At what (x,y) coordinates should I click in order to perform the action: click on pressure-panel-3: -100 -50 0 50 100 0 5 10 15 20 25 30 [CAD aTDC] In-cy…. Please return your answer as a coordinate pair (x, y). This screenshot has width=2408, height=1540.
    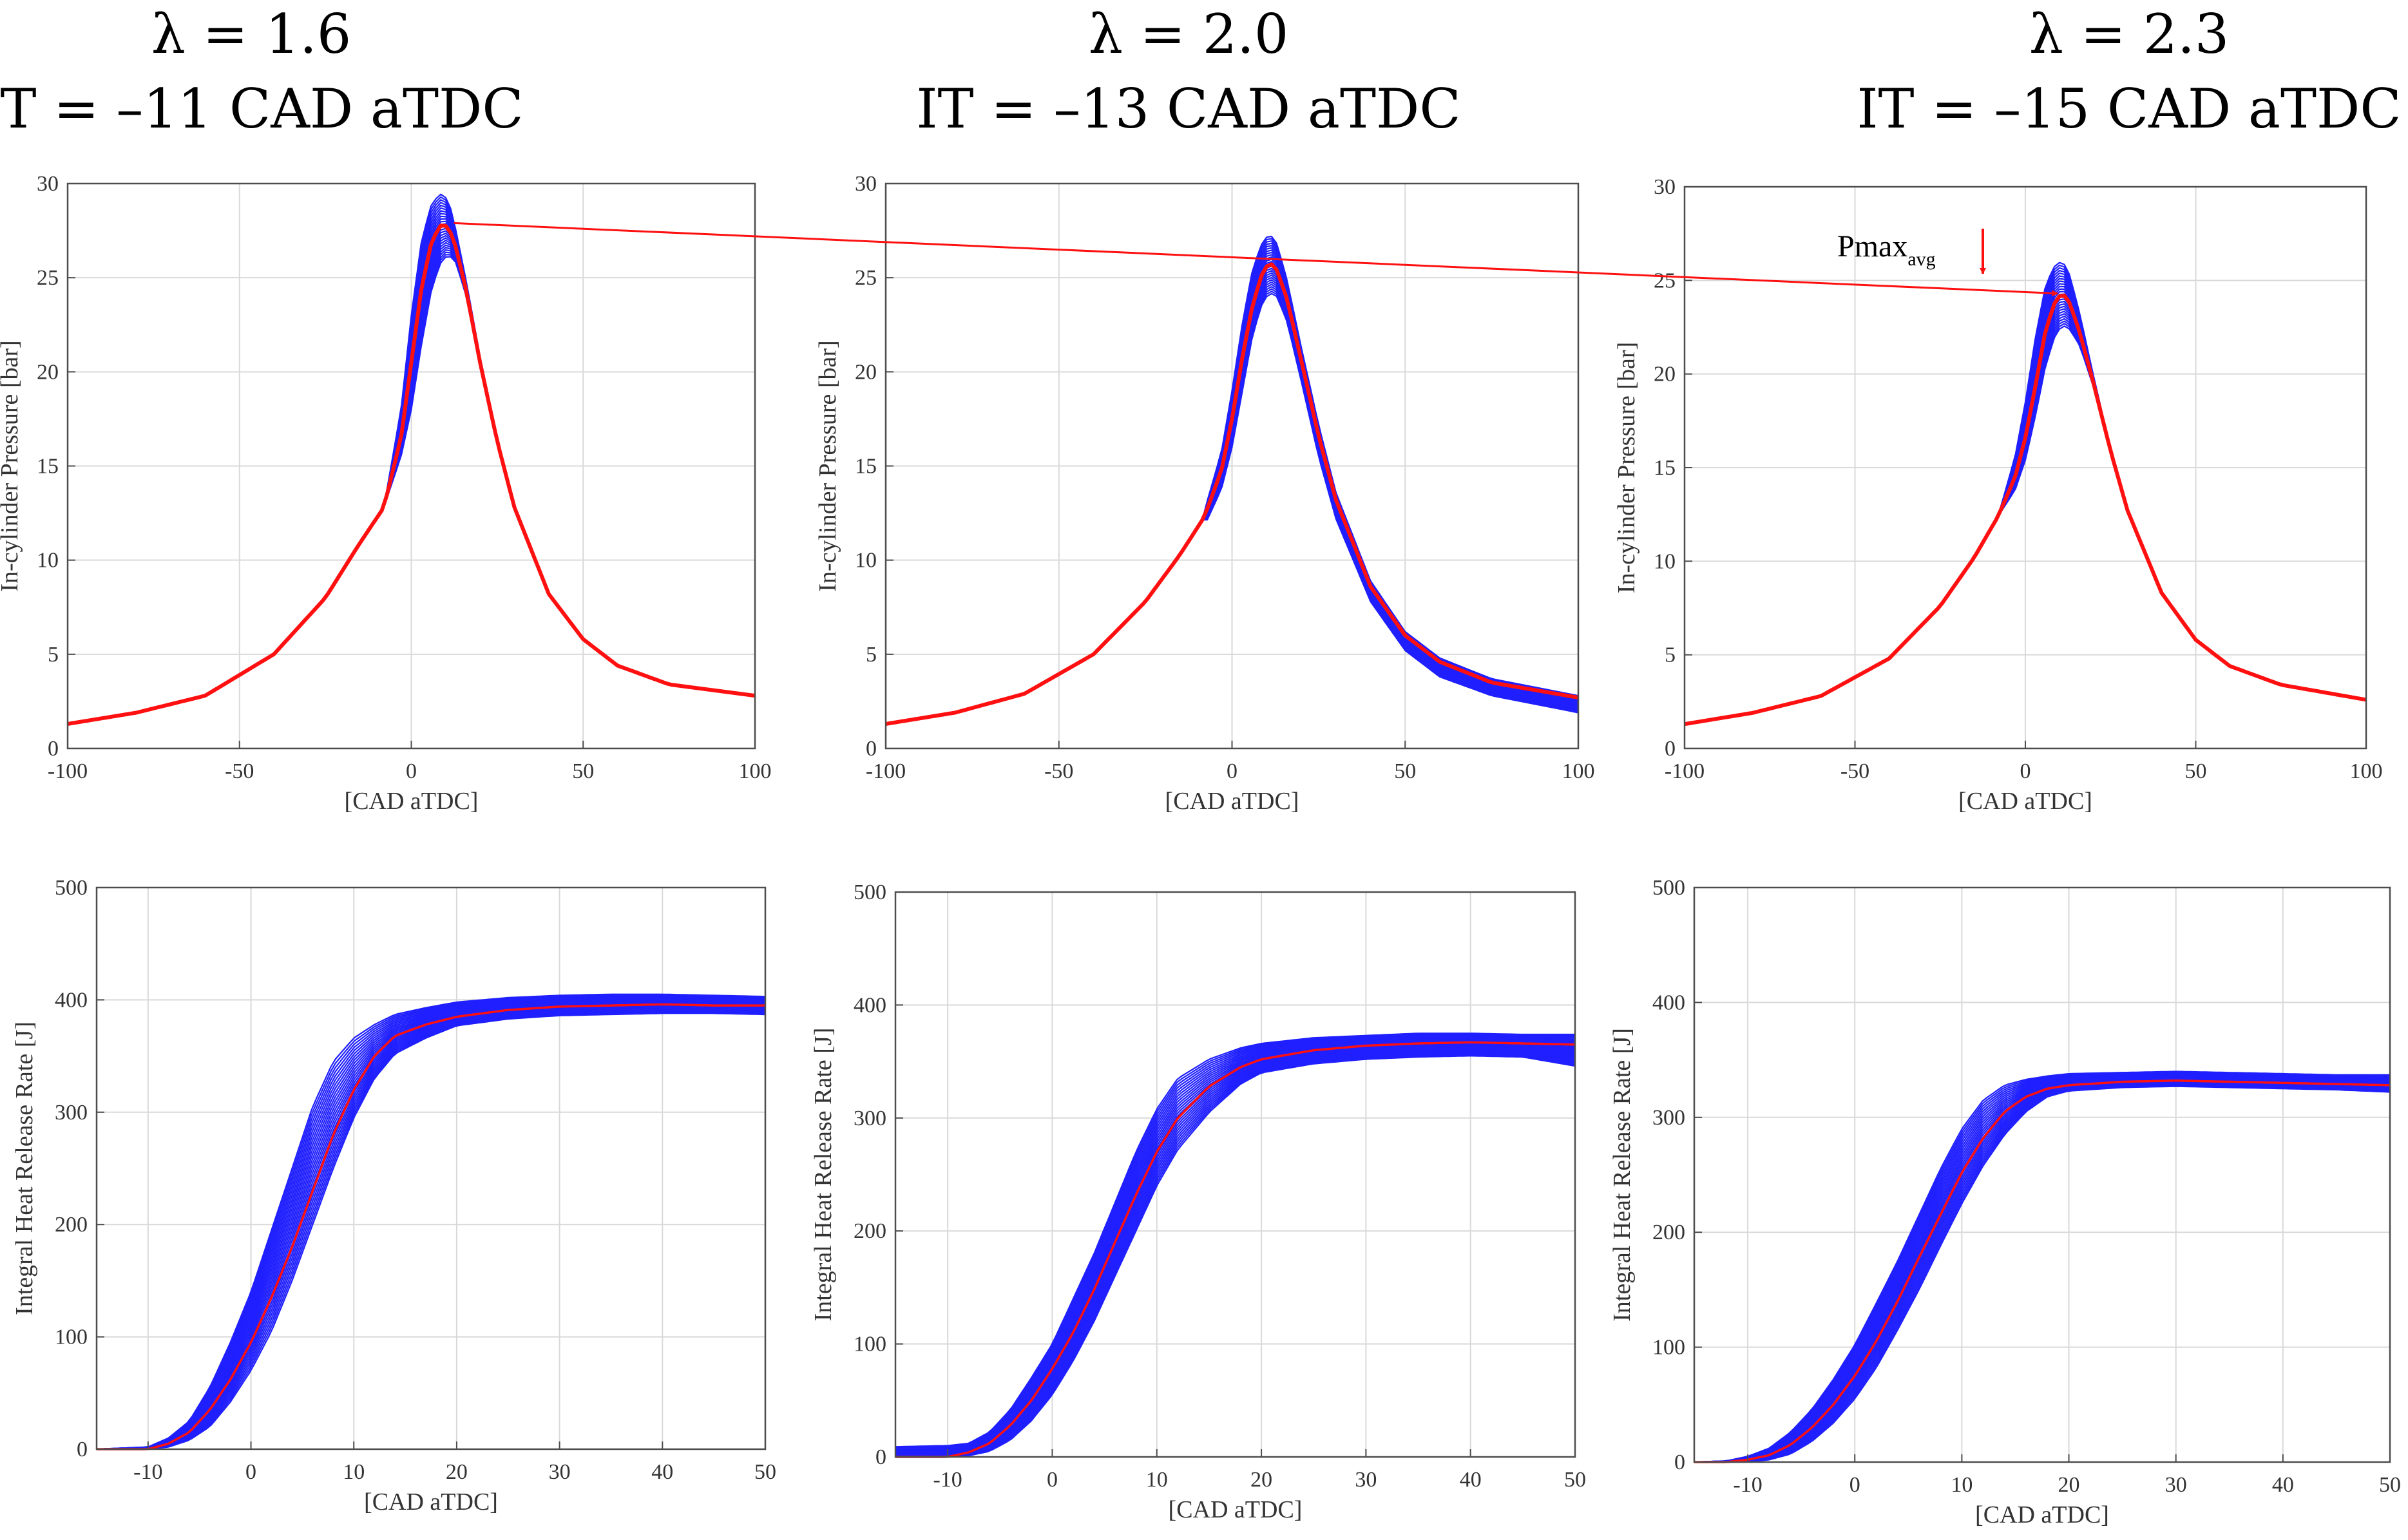
    Looking at the image, I should click on (1998, 495).